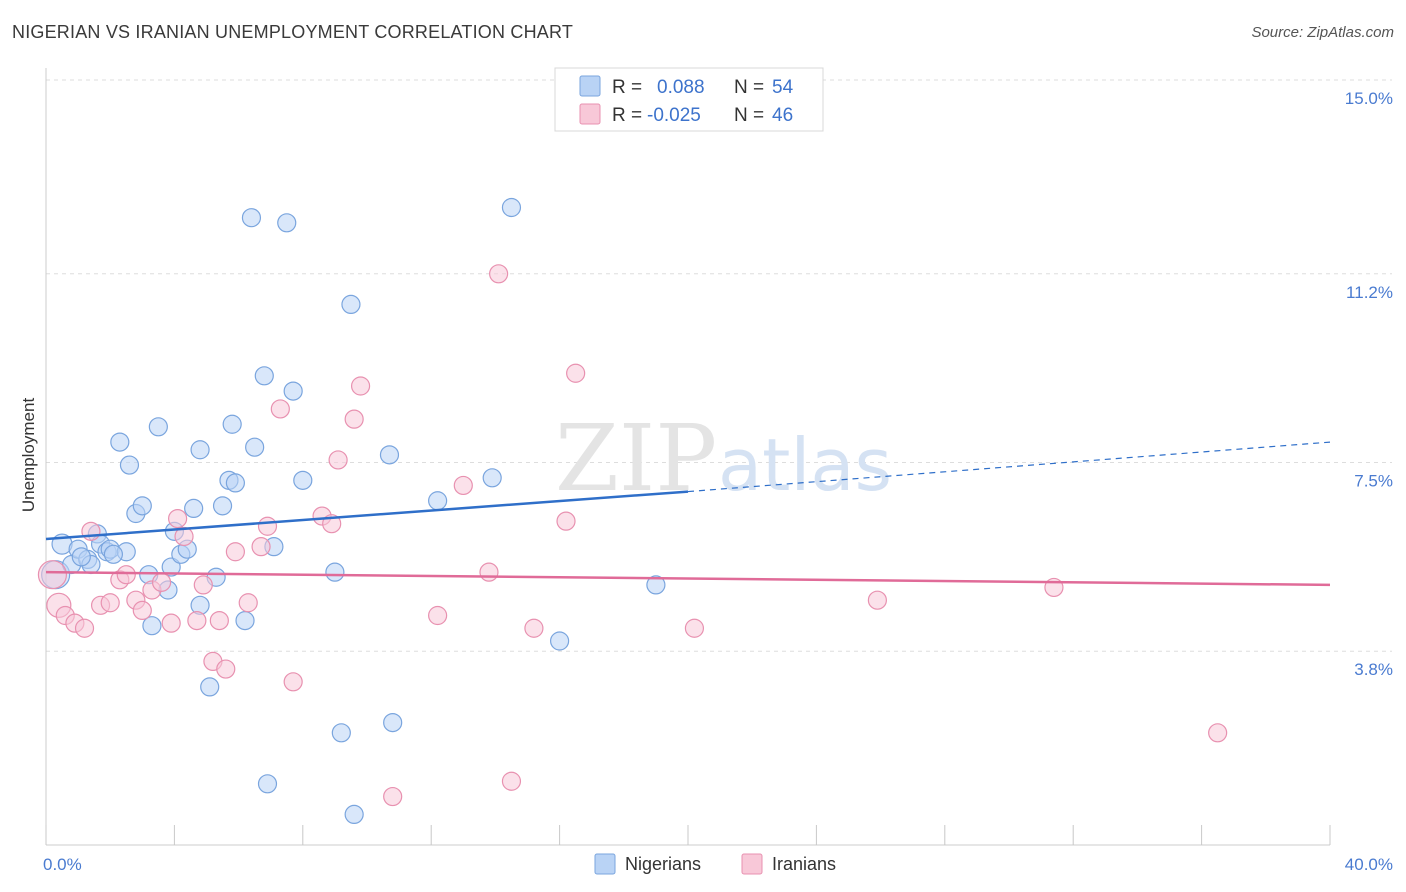  Describe the element at coordinates (715, 864) in the screenshot. I see `bottom-legend: Nigerians Iranians` at that location.